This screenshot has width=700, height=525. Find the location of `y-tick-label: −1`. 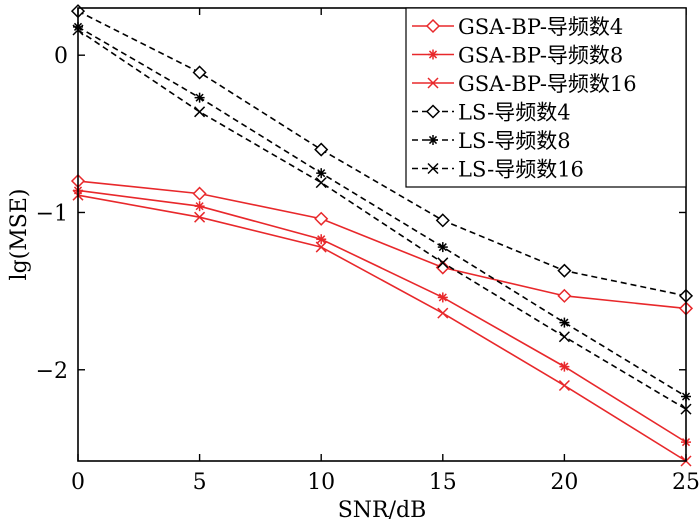

y-tick-label: −1 is located at coordinates (52, 213).